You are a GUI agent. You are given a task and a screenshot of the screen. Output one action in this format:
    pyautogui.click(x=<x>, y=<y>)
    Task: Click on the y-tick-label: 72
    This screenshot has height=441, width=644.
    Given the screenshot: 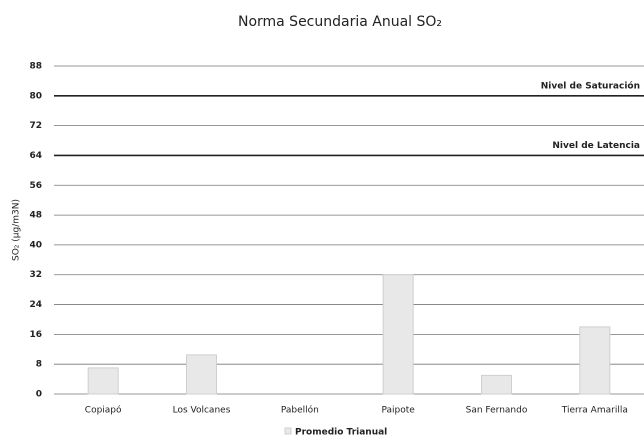 What is the action you would take?
    pyautogui.click(x=35, y=126)
    